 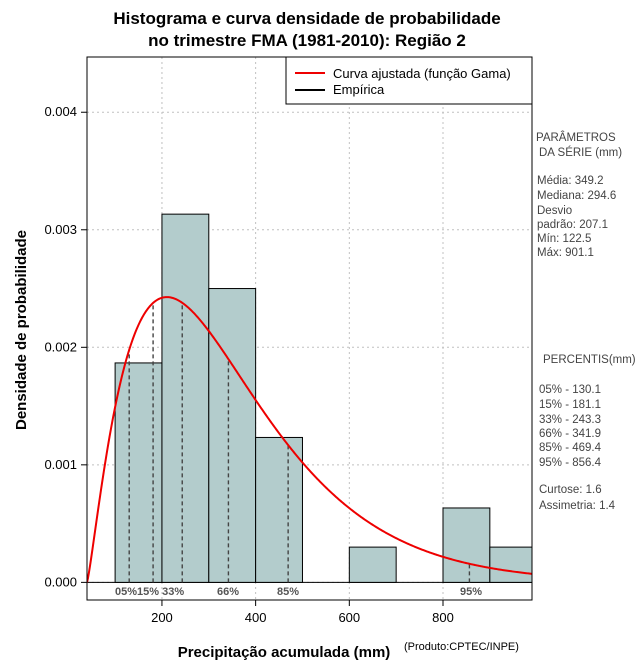 What do you see at coordinates (256, 617) in the screenshot?
I see `x-tick-label-1: 400` at bounding box center [256, 617].